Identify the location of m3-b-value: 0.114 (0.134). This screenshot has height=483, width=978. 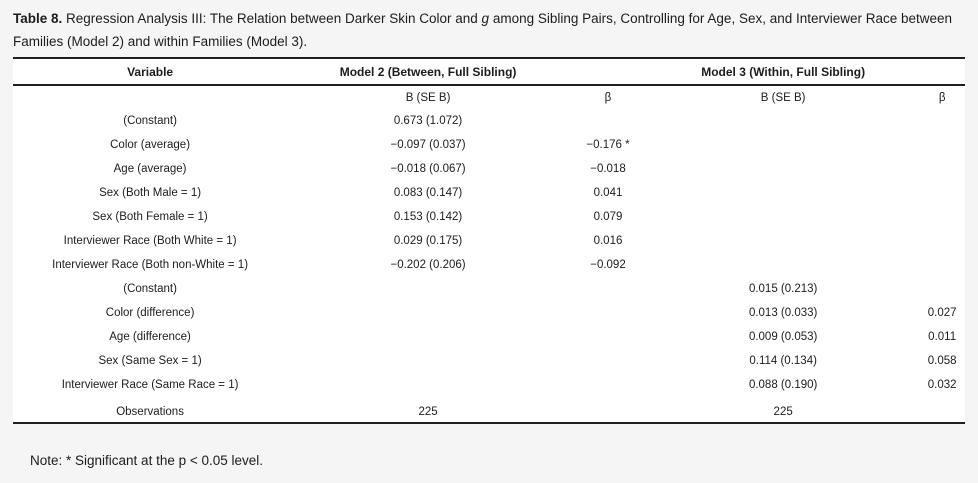
(783, 361).